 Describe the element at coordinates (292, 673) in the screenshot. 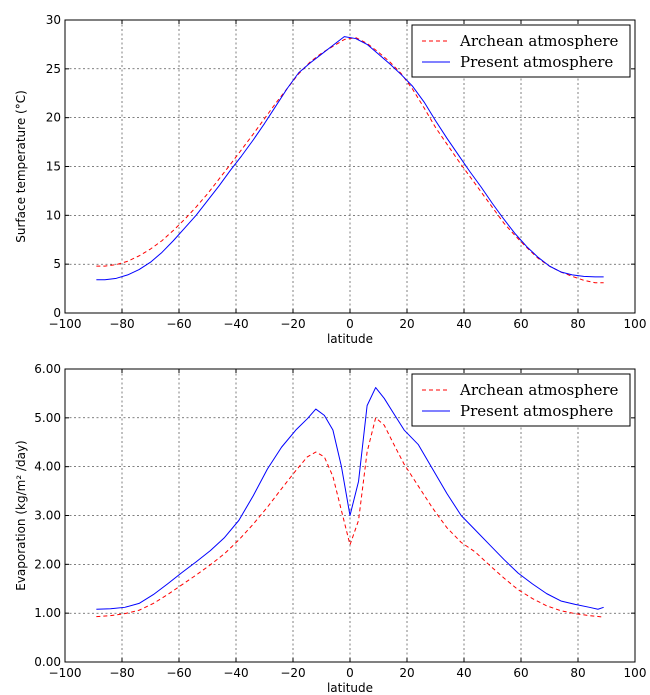

I see `chart-1-x-tick-label: −20` at that location.